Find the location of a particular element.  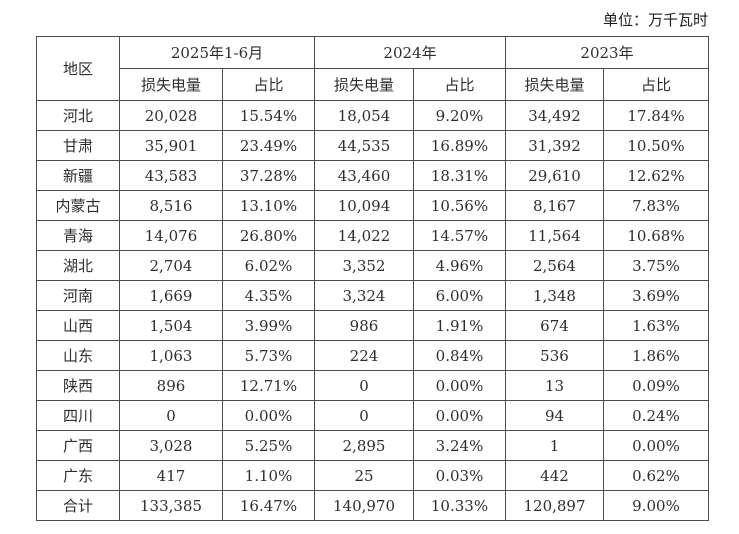

ratio-2023-cell: 0.09% is located at coordinates (656, 385).